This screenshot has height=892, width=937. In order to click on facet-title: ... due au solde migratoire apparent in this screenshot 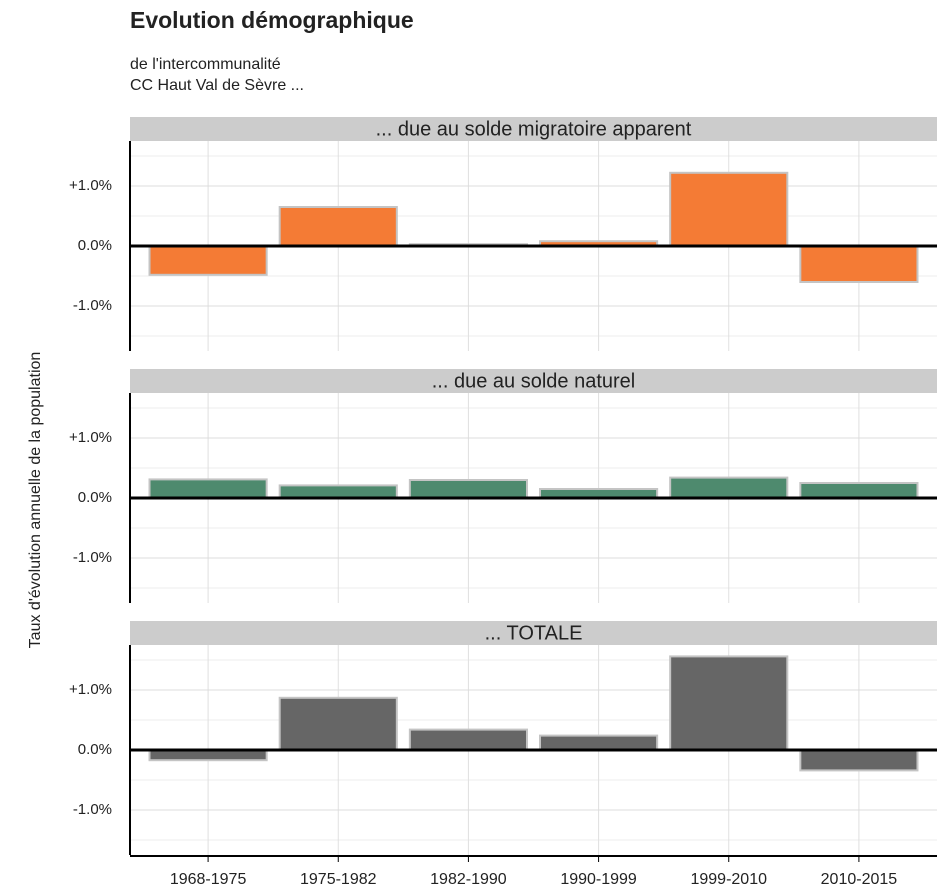, I will do `click(534, 129)`.